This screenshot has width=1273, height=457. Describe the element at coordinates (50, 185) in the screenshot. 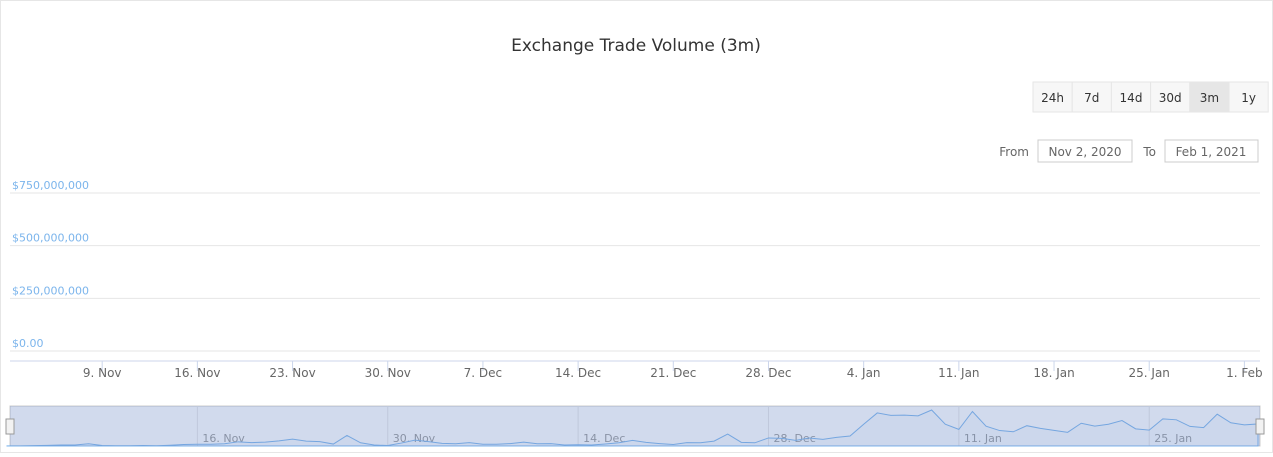

I see `y-tick-label: $750,000,000` at that location.